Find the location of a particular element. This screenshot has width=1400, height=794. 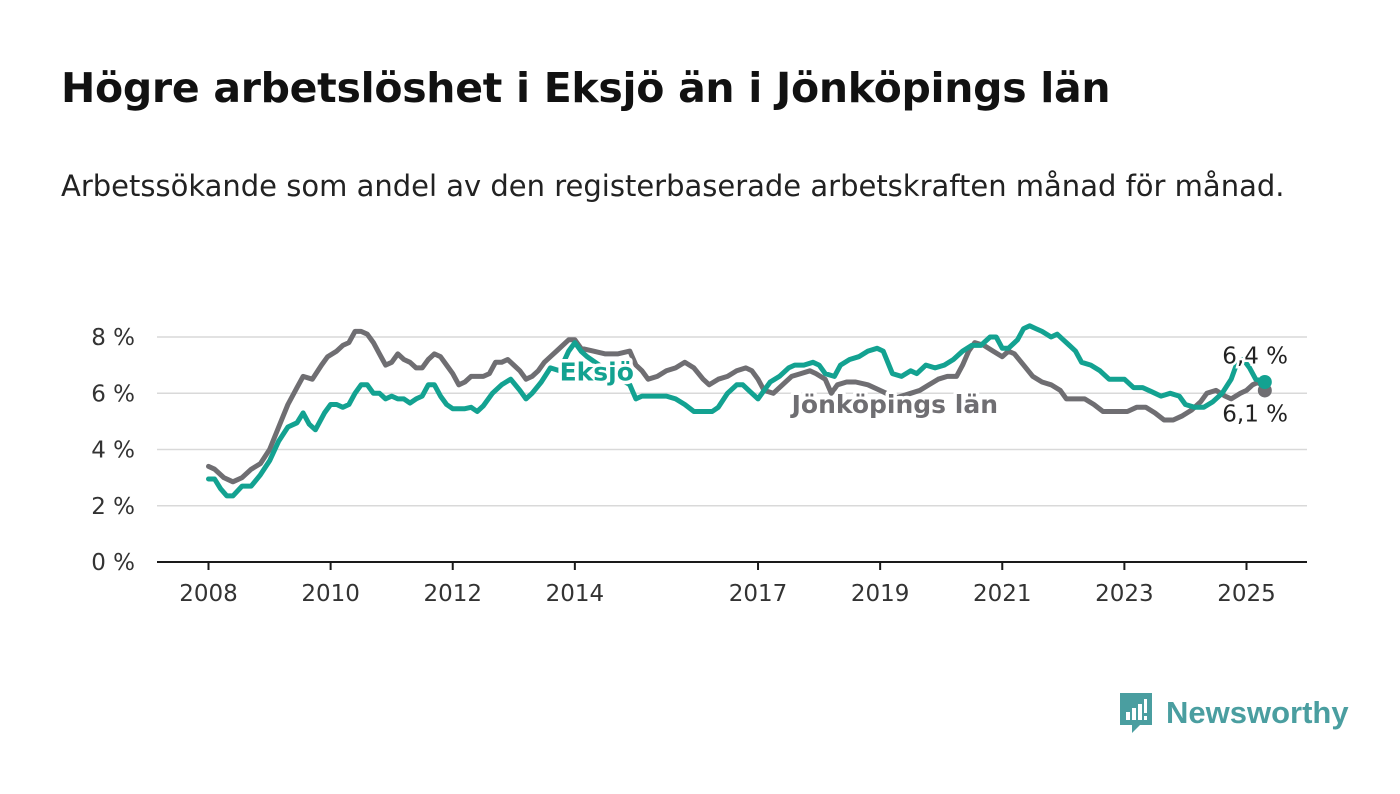

x-tick-label: 2008 is located at coordinates (208, 594).